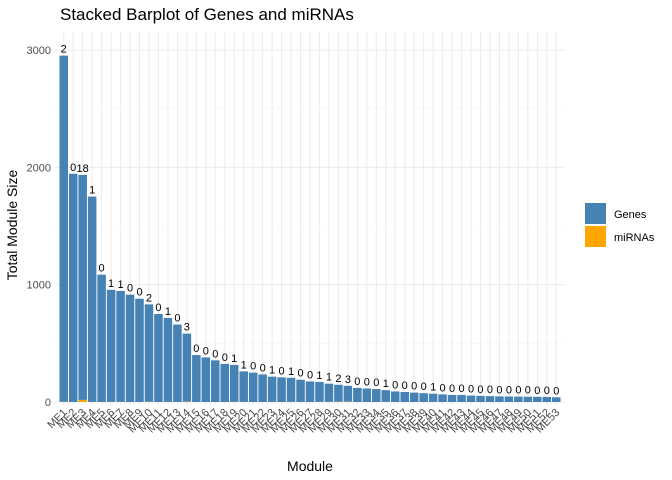 Image resolution: width=672 pixels, height=480 pixels. I want to click on data-label-ME29: 1, so click(329, 378).